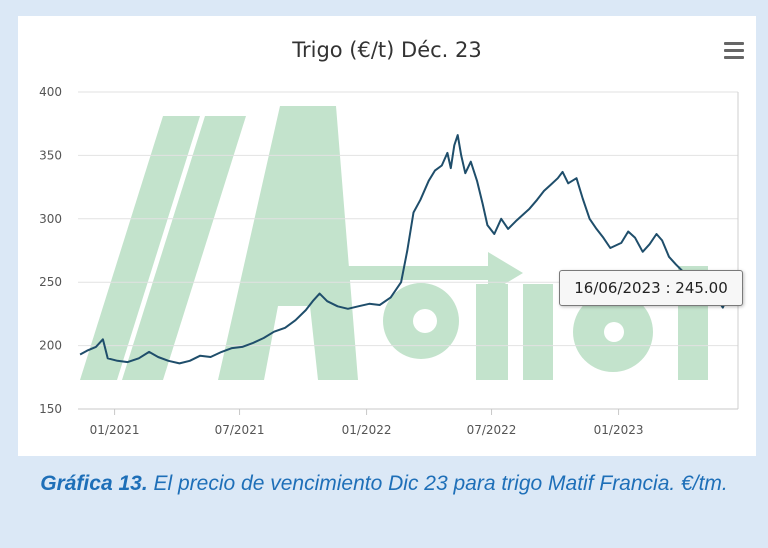 The width and height of the screenshot is (768, 548). What do you see at coordinates (619, 430) in the screenshot?
I see `x-tick-label: 01/2023` at bounding box center [619, 430].